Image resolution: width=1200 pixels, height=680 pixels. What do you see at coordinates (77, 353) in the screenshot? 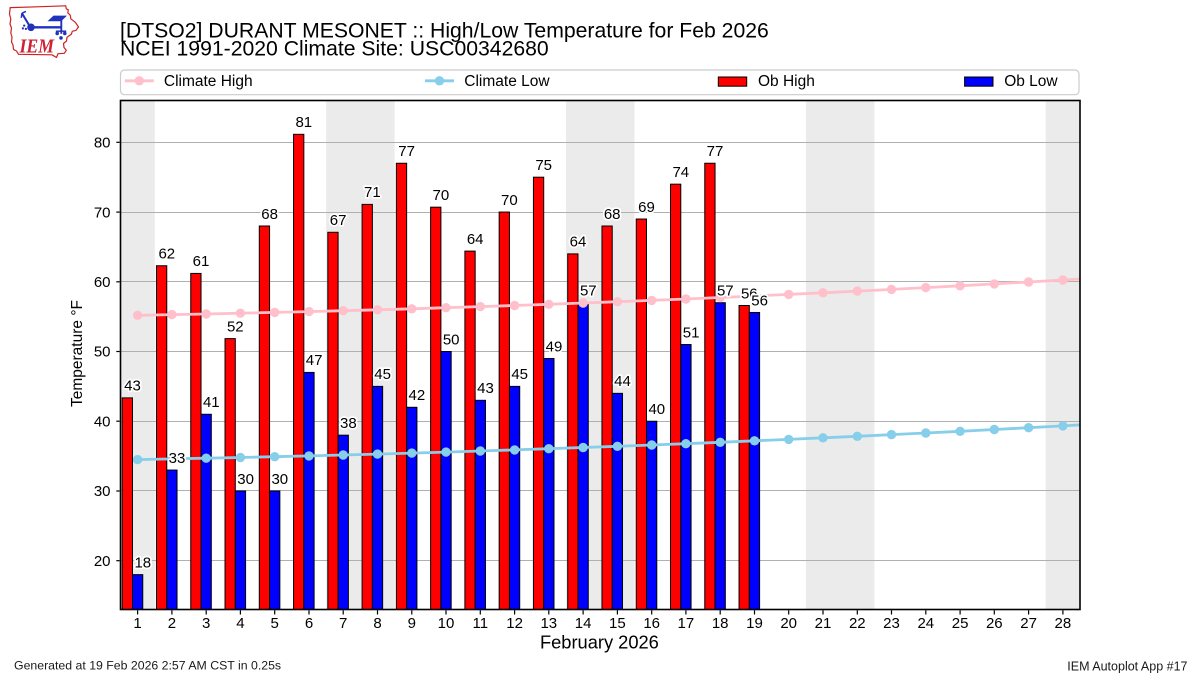
I see `svg-text: Temperature °F` at bounding box center [77, 353].